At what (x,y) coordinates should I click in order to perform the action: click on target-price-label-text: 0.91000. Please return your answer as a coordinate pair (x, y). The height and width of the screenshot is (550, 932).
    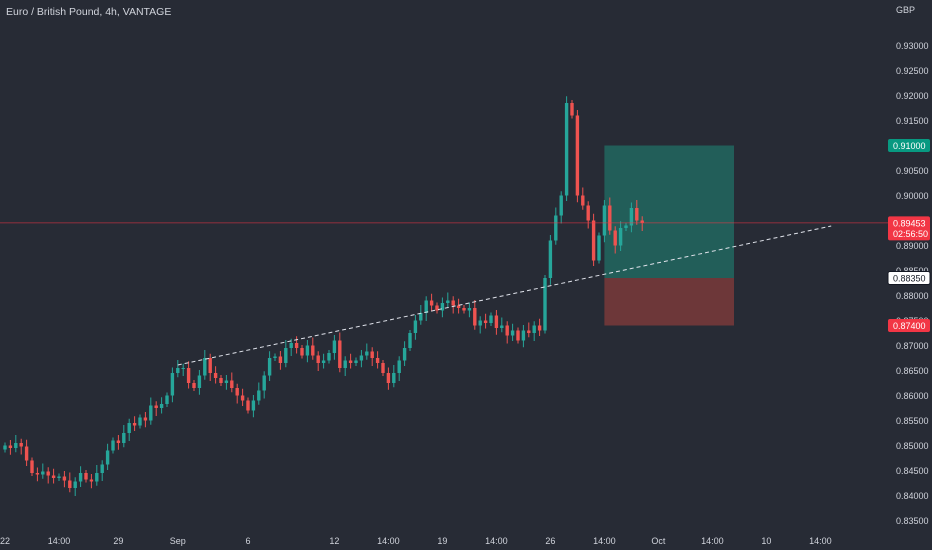
    Looking at the image, I should click on (909, 146).